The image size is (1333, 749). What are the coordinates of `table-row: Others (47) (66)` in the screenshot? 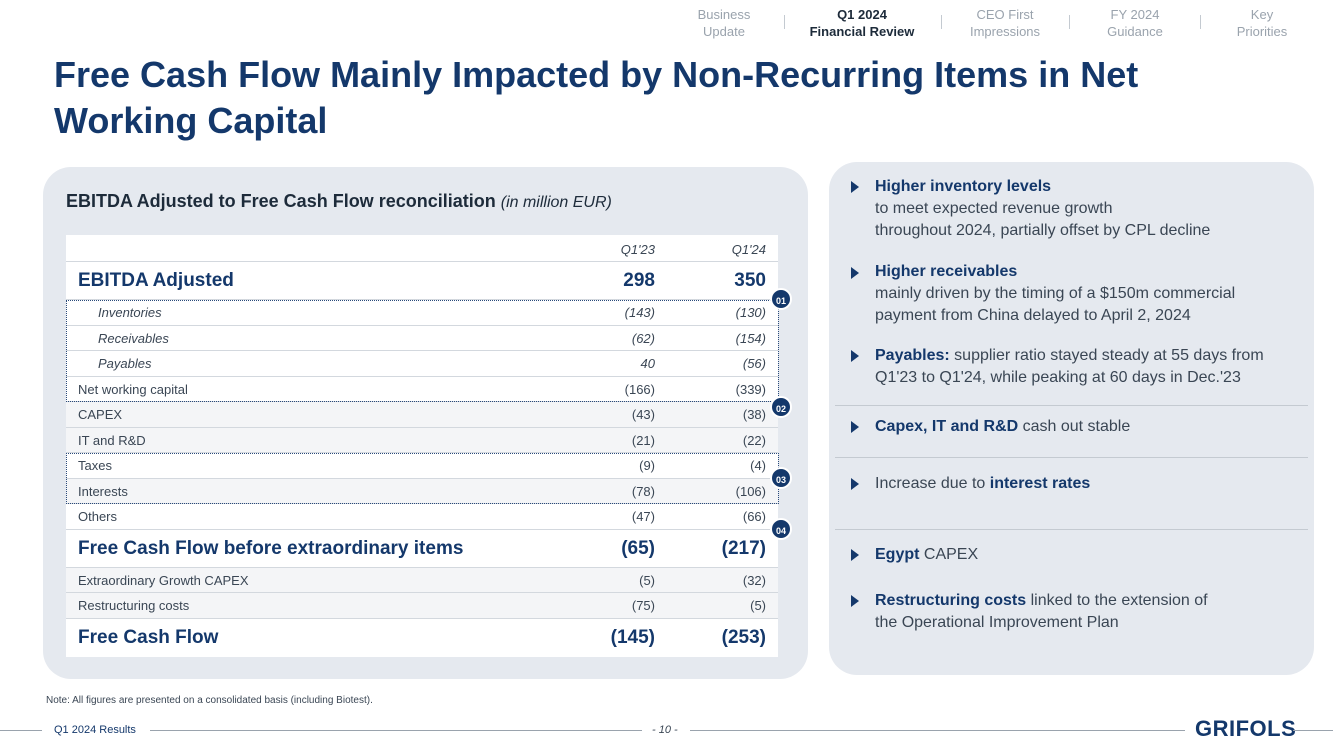 It's located at (422, 517).